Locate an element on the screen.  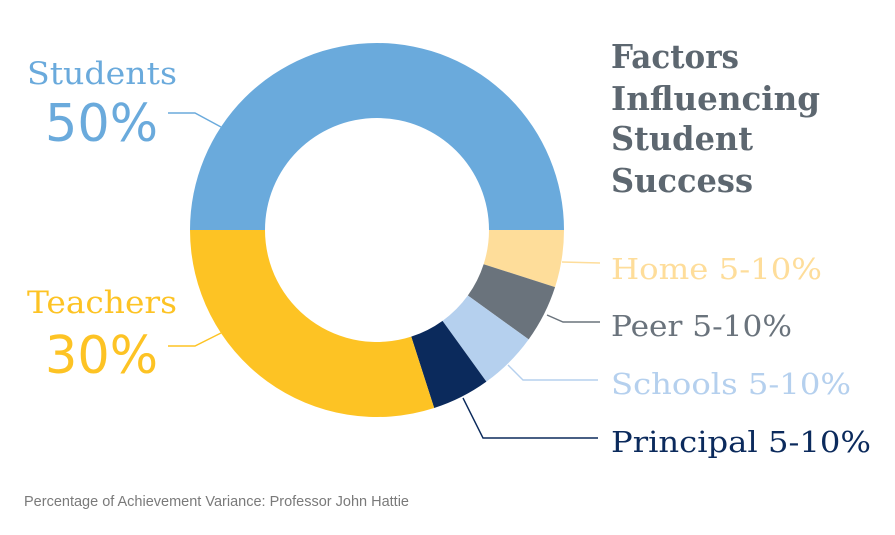
label-home: Home 5-10% is located at coordinates (716, 269).